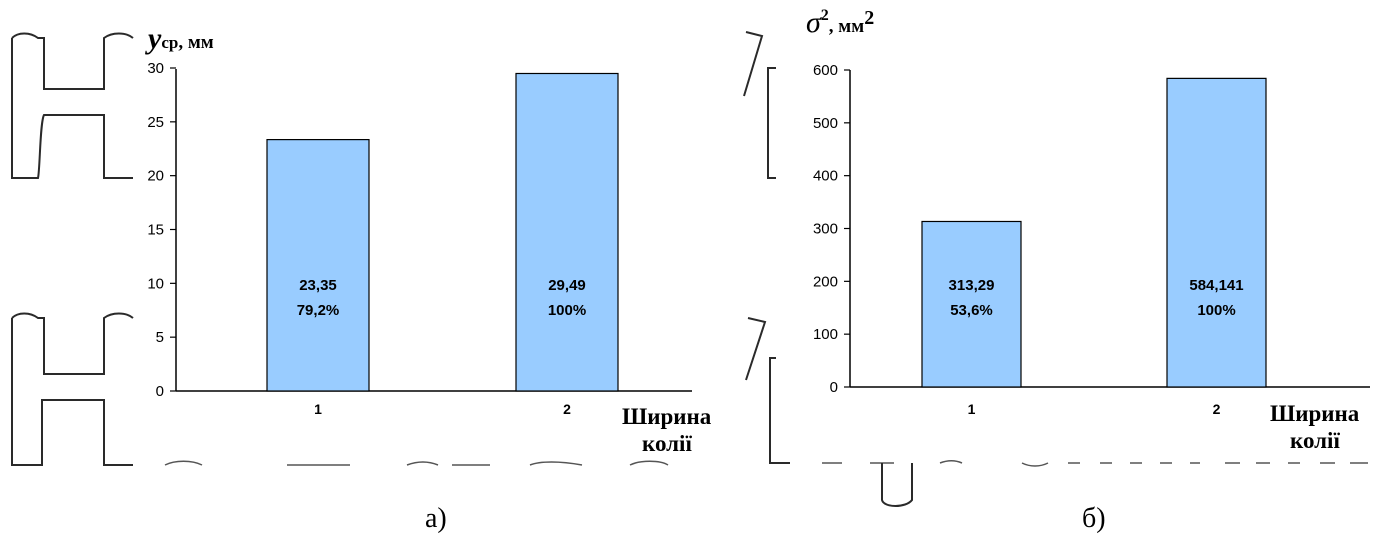  What do you see at coordinates (567, 310) in the screenshot?
I see `chart-a-percent-label: 100%` at bounding box center [567, 310].